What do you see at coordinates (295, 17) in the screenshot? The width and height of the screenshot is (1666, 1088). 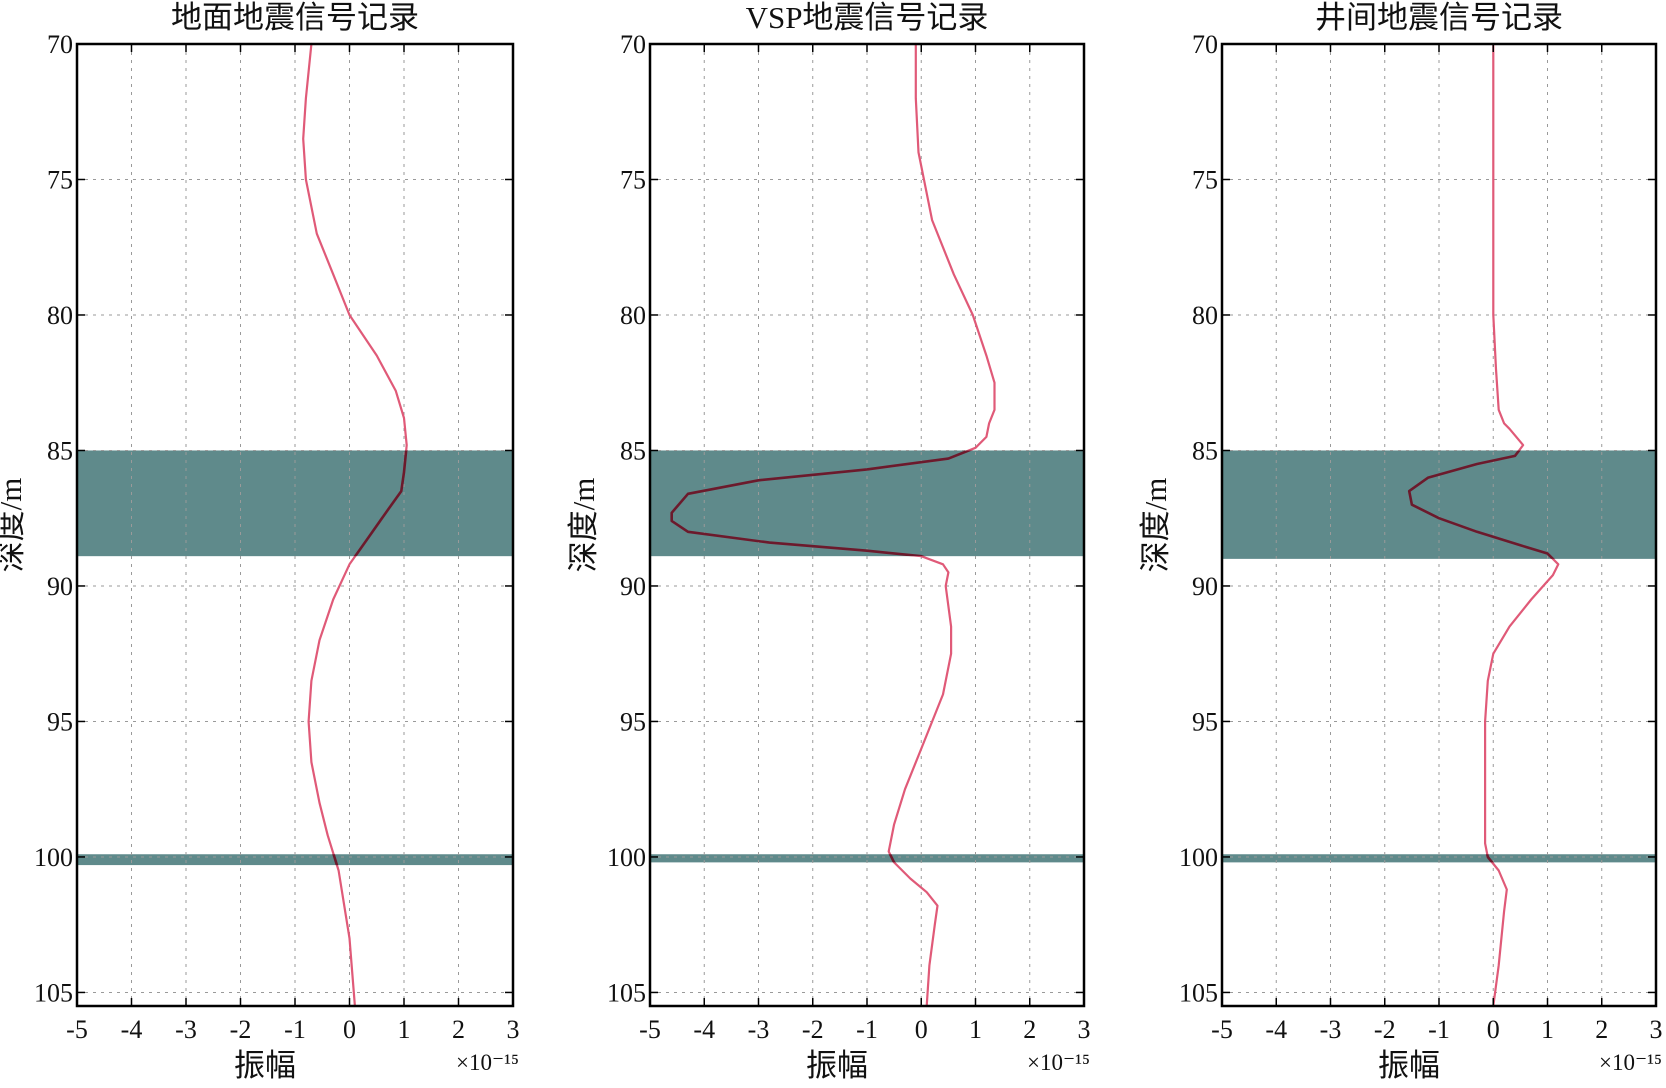 I see `panel-title: 地面地震信号记录` at bounding box center [295, 17].